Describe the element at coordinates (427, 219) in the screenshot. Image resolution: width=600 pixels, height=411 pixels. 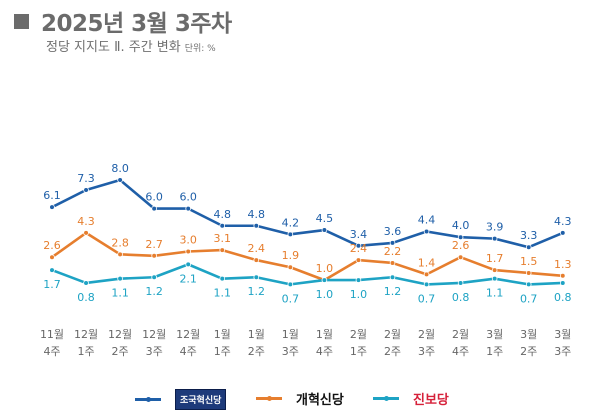
I see `data-label: 4.4` at that location.